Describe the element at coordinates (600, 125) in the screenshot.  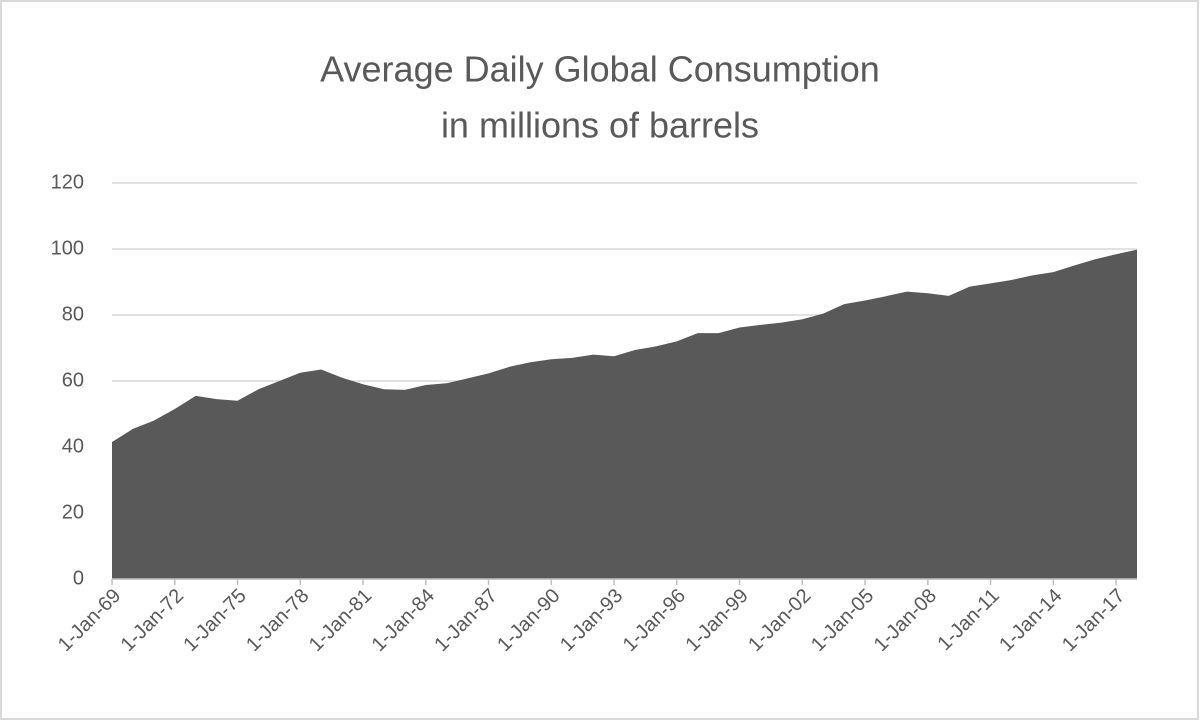
I see `chart-subtitle: in millions of barrels` at that location.